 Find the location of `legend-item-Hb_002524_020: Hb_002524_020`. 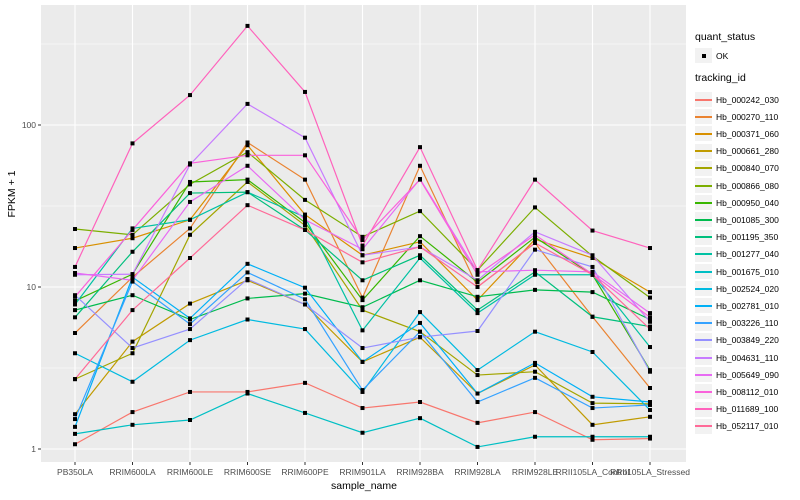

legend-item-Hb_002524_020: Hb_002524_020 is located at coordinates (737, 288).